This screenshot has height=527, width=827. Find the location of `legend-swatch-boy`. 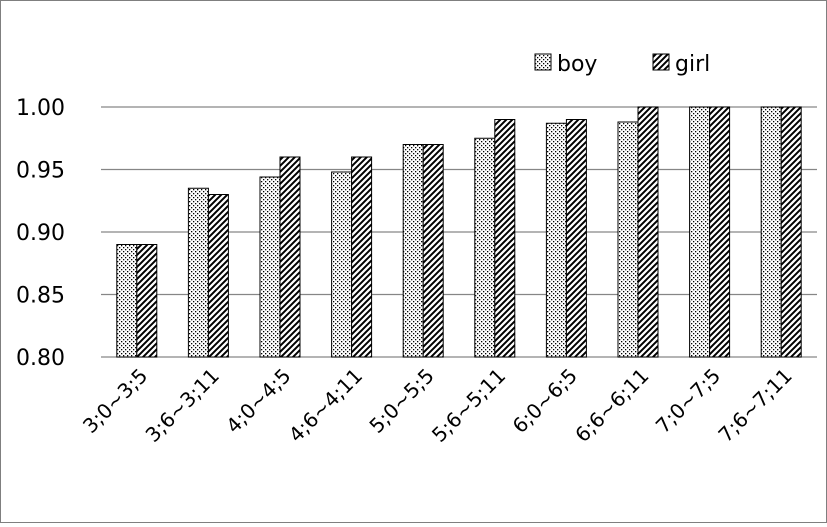

legend-swatch-boy is located at coordinates (543, 62).